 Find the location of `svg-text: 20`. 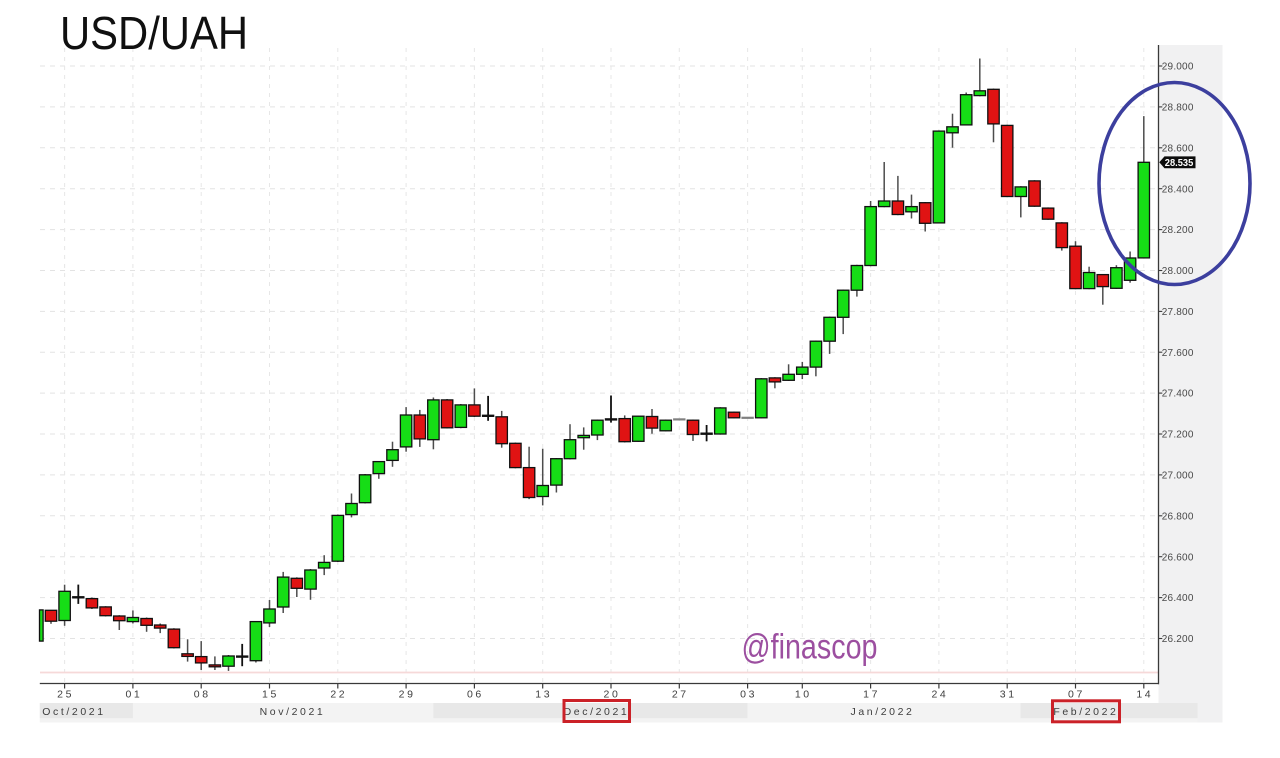

svg-text: 20 is located at coordinates (612, 695).